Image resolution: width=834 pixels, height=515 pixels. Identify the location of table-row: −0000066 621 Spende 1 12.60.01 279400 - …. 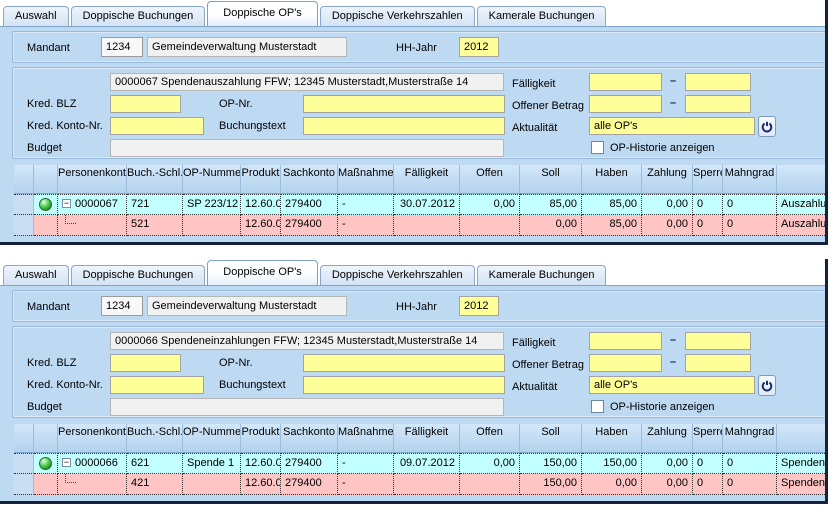
(419, 463).